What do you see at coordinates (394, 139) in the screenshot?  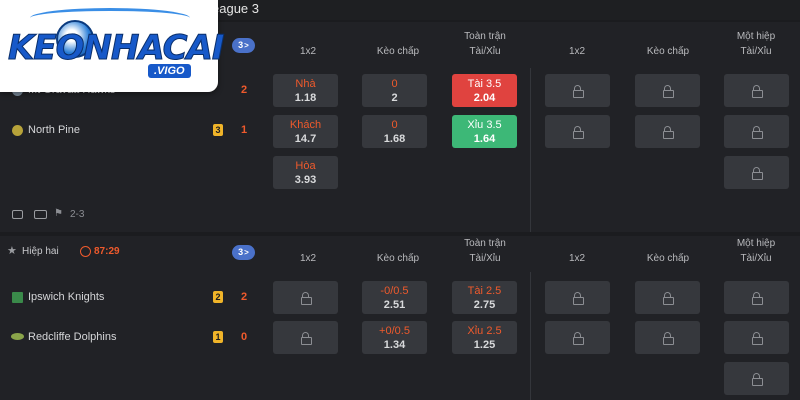 I see `odds-value: 1.68` at bounding box center [394, 139].